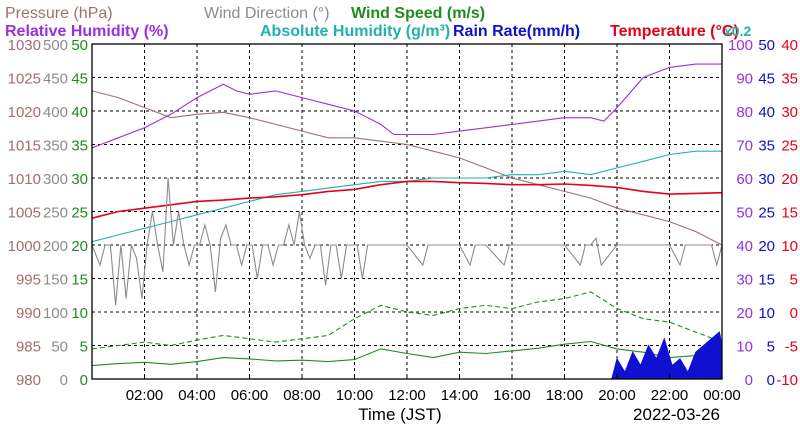 The image size is (800, 434). I want to click on left-tick-label: 1005, so click(24, 213).